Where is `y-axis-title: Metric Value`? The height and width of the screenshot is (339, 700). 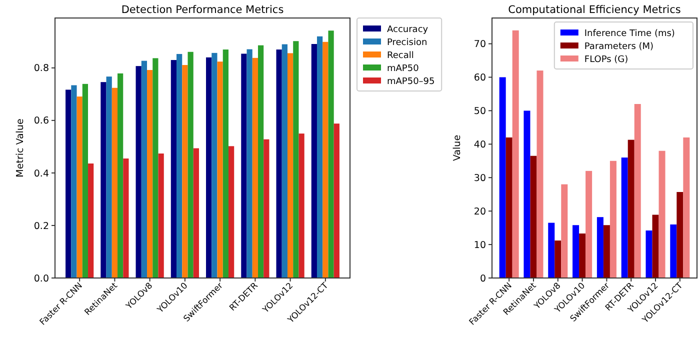
y-axis-title: Metric Value is located at coordinates (20, 148).